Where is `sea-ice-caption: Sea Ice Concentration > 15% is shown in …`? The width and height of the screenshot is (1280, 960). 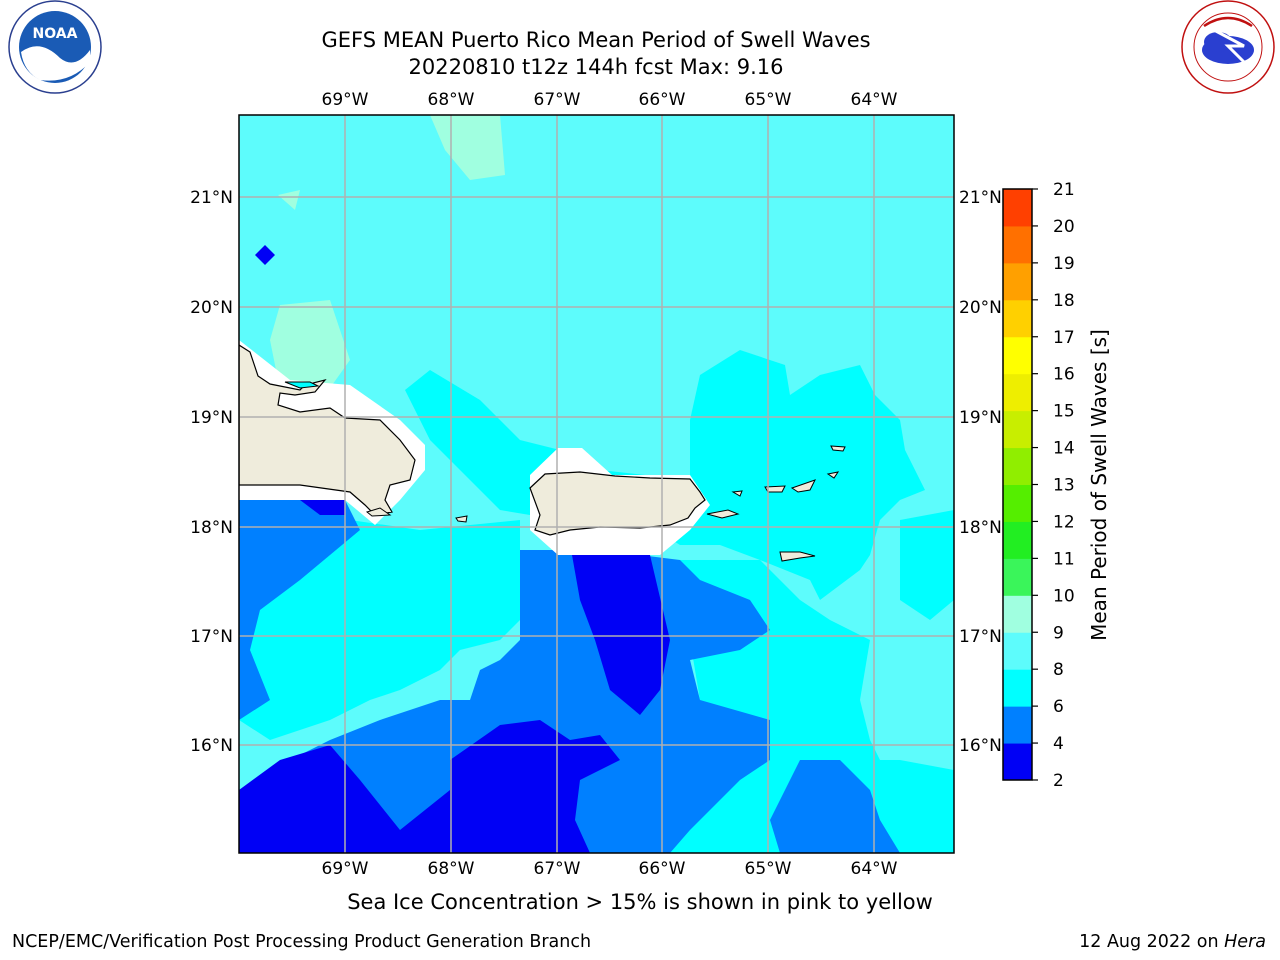 sea-ice-caption: Sea Ice Concentration > 15% is shown in … is located at coordinates (640, 902).